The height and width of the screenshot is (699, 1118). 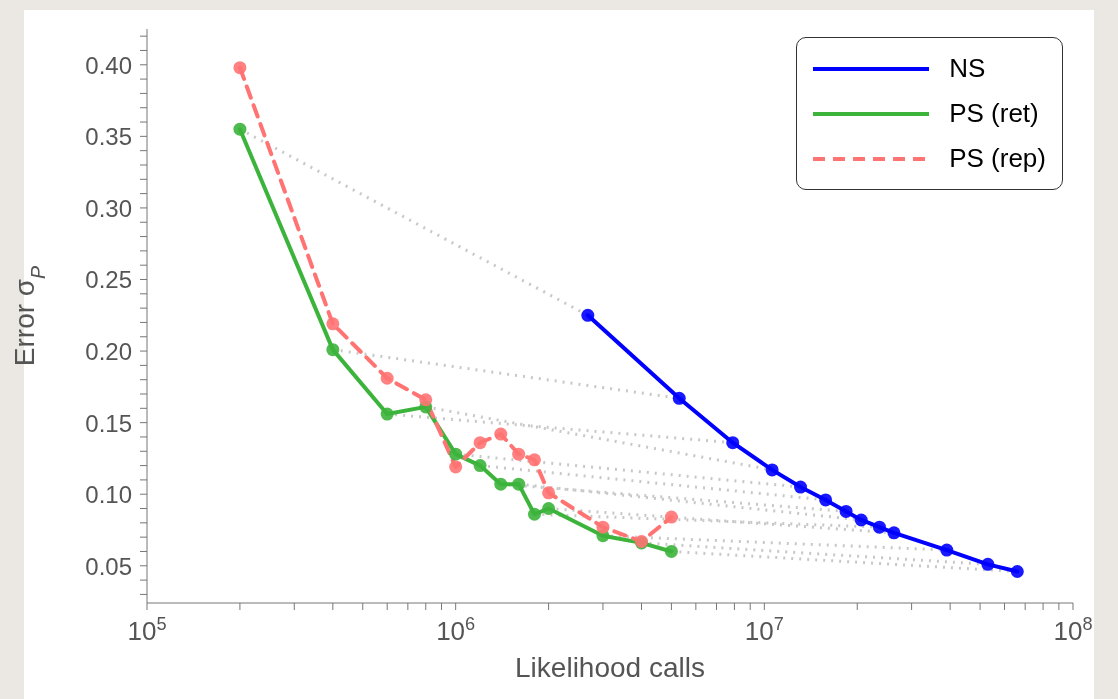 I want to click on x-tick-label: 10$^{5}$, so click(x=147, y=630).